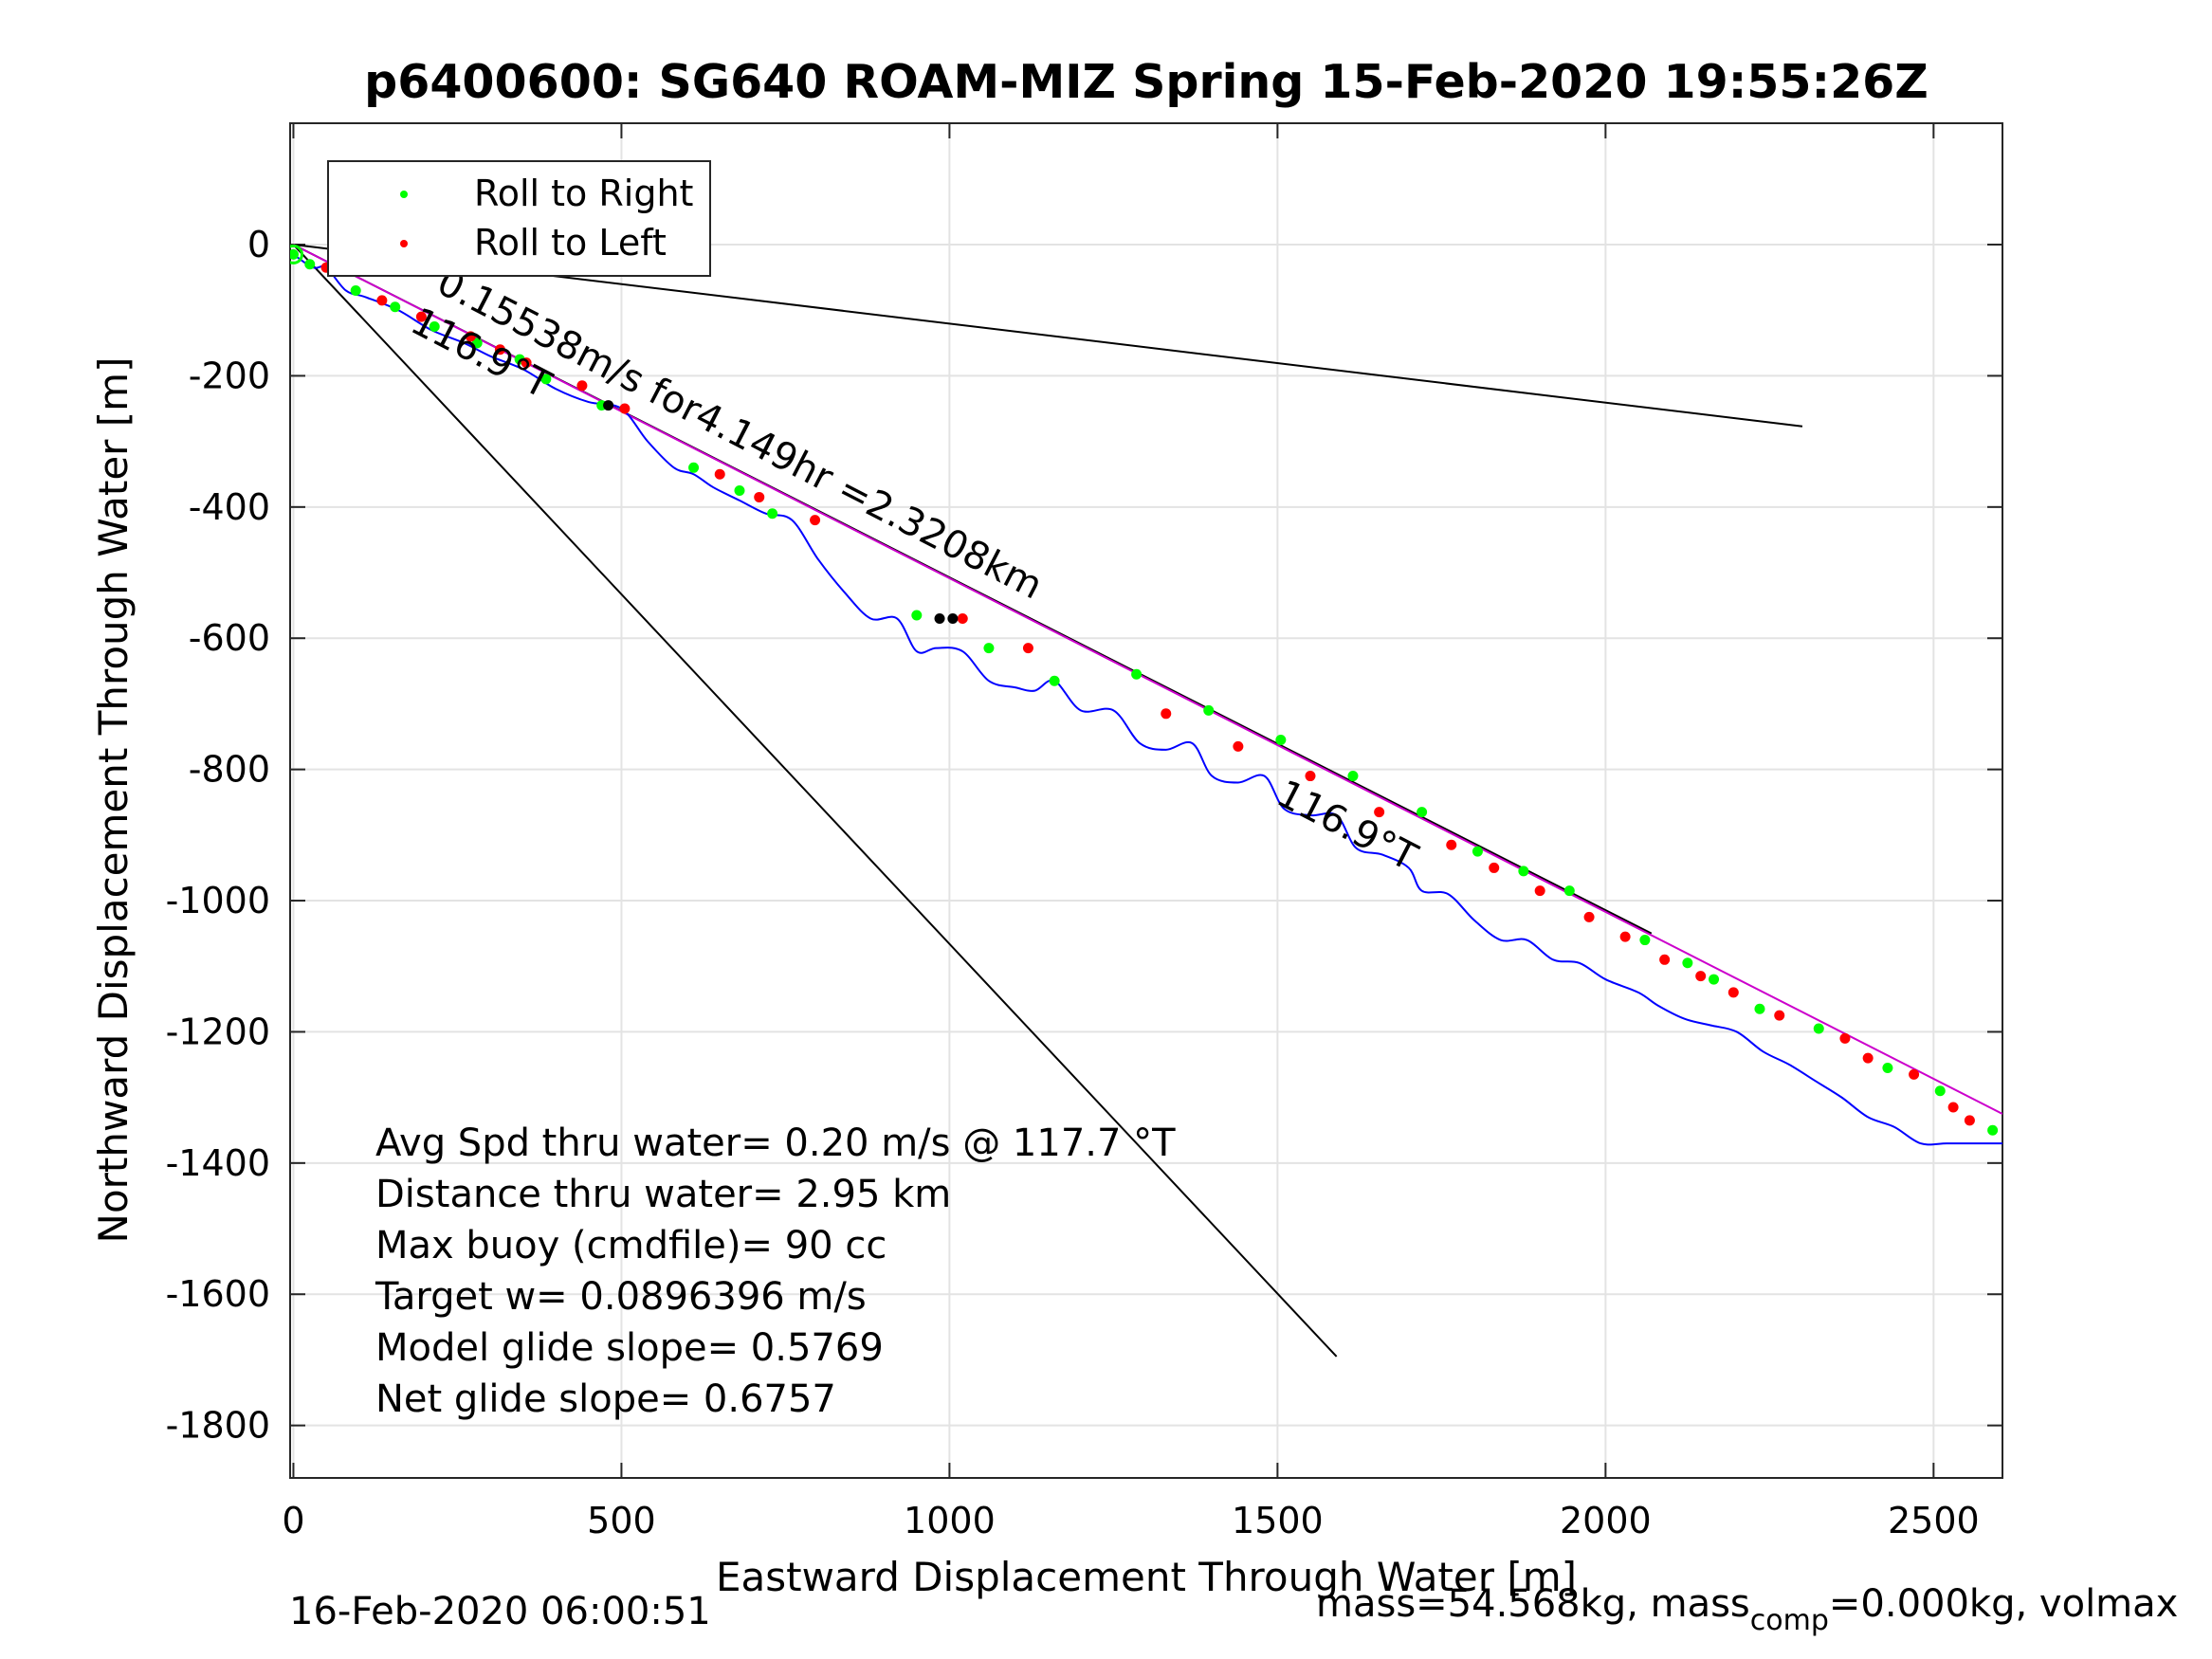 Image resolution: width=2212 pixels, height=1659 pixels. I want to click on x-tick-labels: 0 500 1000 1500 2000 2500, so click(1130, 1520).